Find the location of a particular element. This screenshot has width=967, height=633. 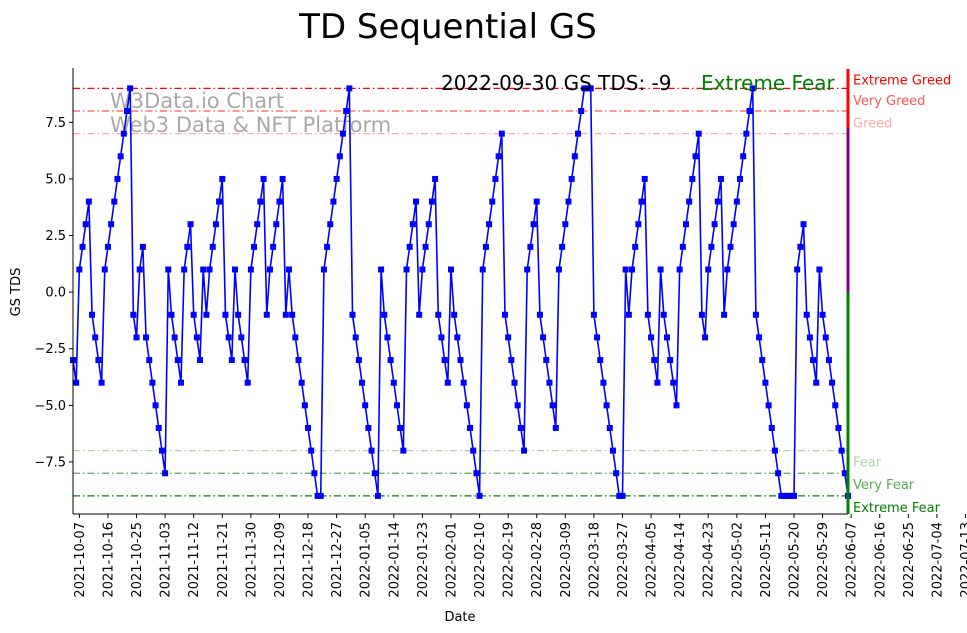

y-tick-label-5: 5.0 is located at coordinates (55, 179).